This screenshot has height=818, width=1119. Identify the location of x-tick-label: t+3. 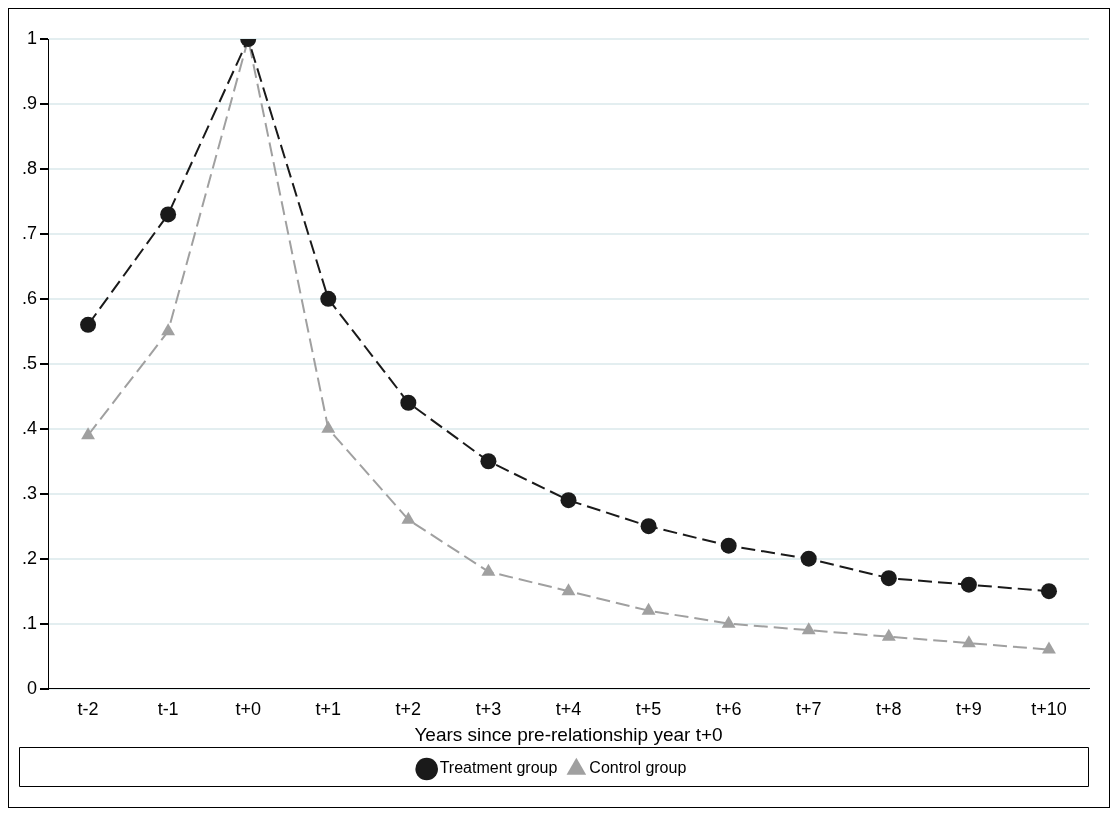
(488, 709).